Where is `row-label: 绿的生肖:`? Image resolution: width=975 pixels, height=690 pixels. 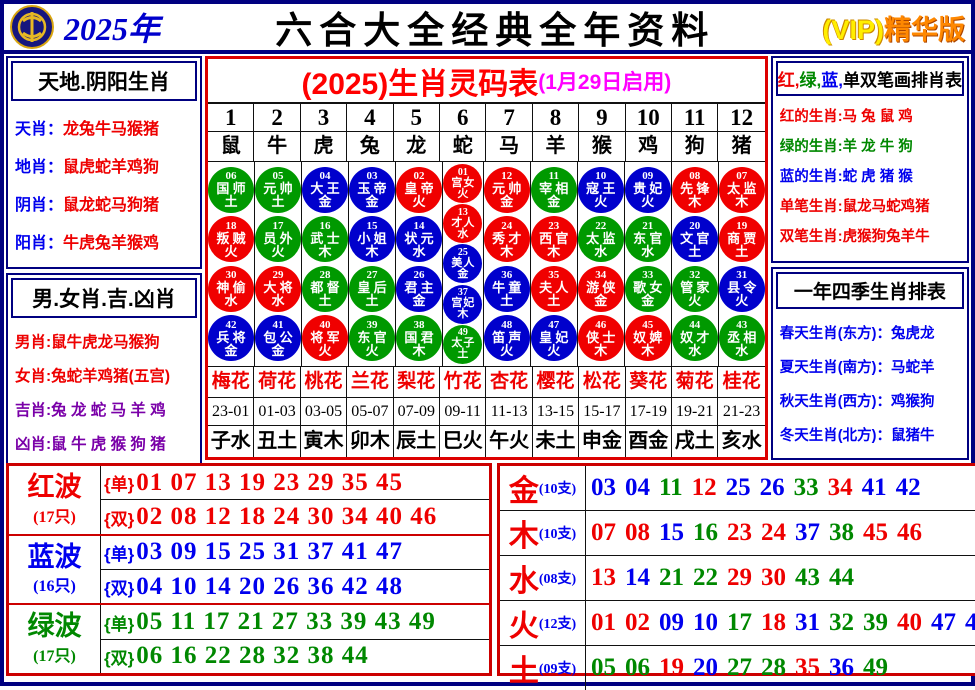
row-label: 绿的生肖: is located at coordinates (811, 147).